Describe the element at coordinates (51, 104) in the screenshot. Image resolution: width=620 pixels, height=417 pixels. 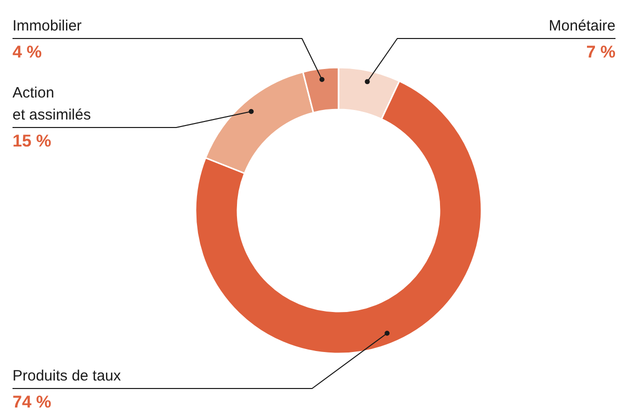
I see `slice-label: Action et assimilés` at that location.